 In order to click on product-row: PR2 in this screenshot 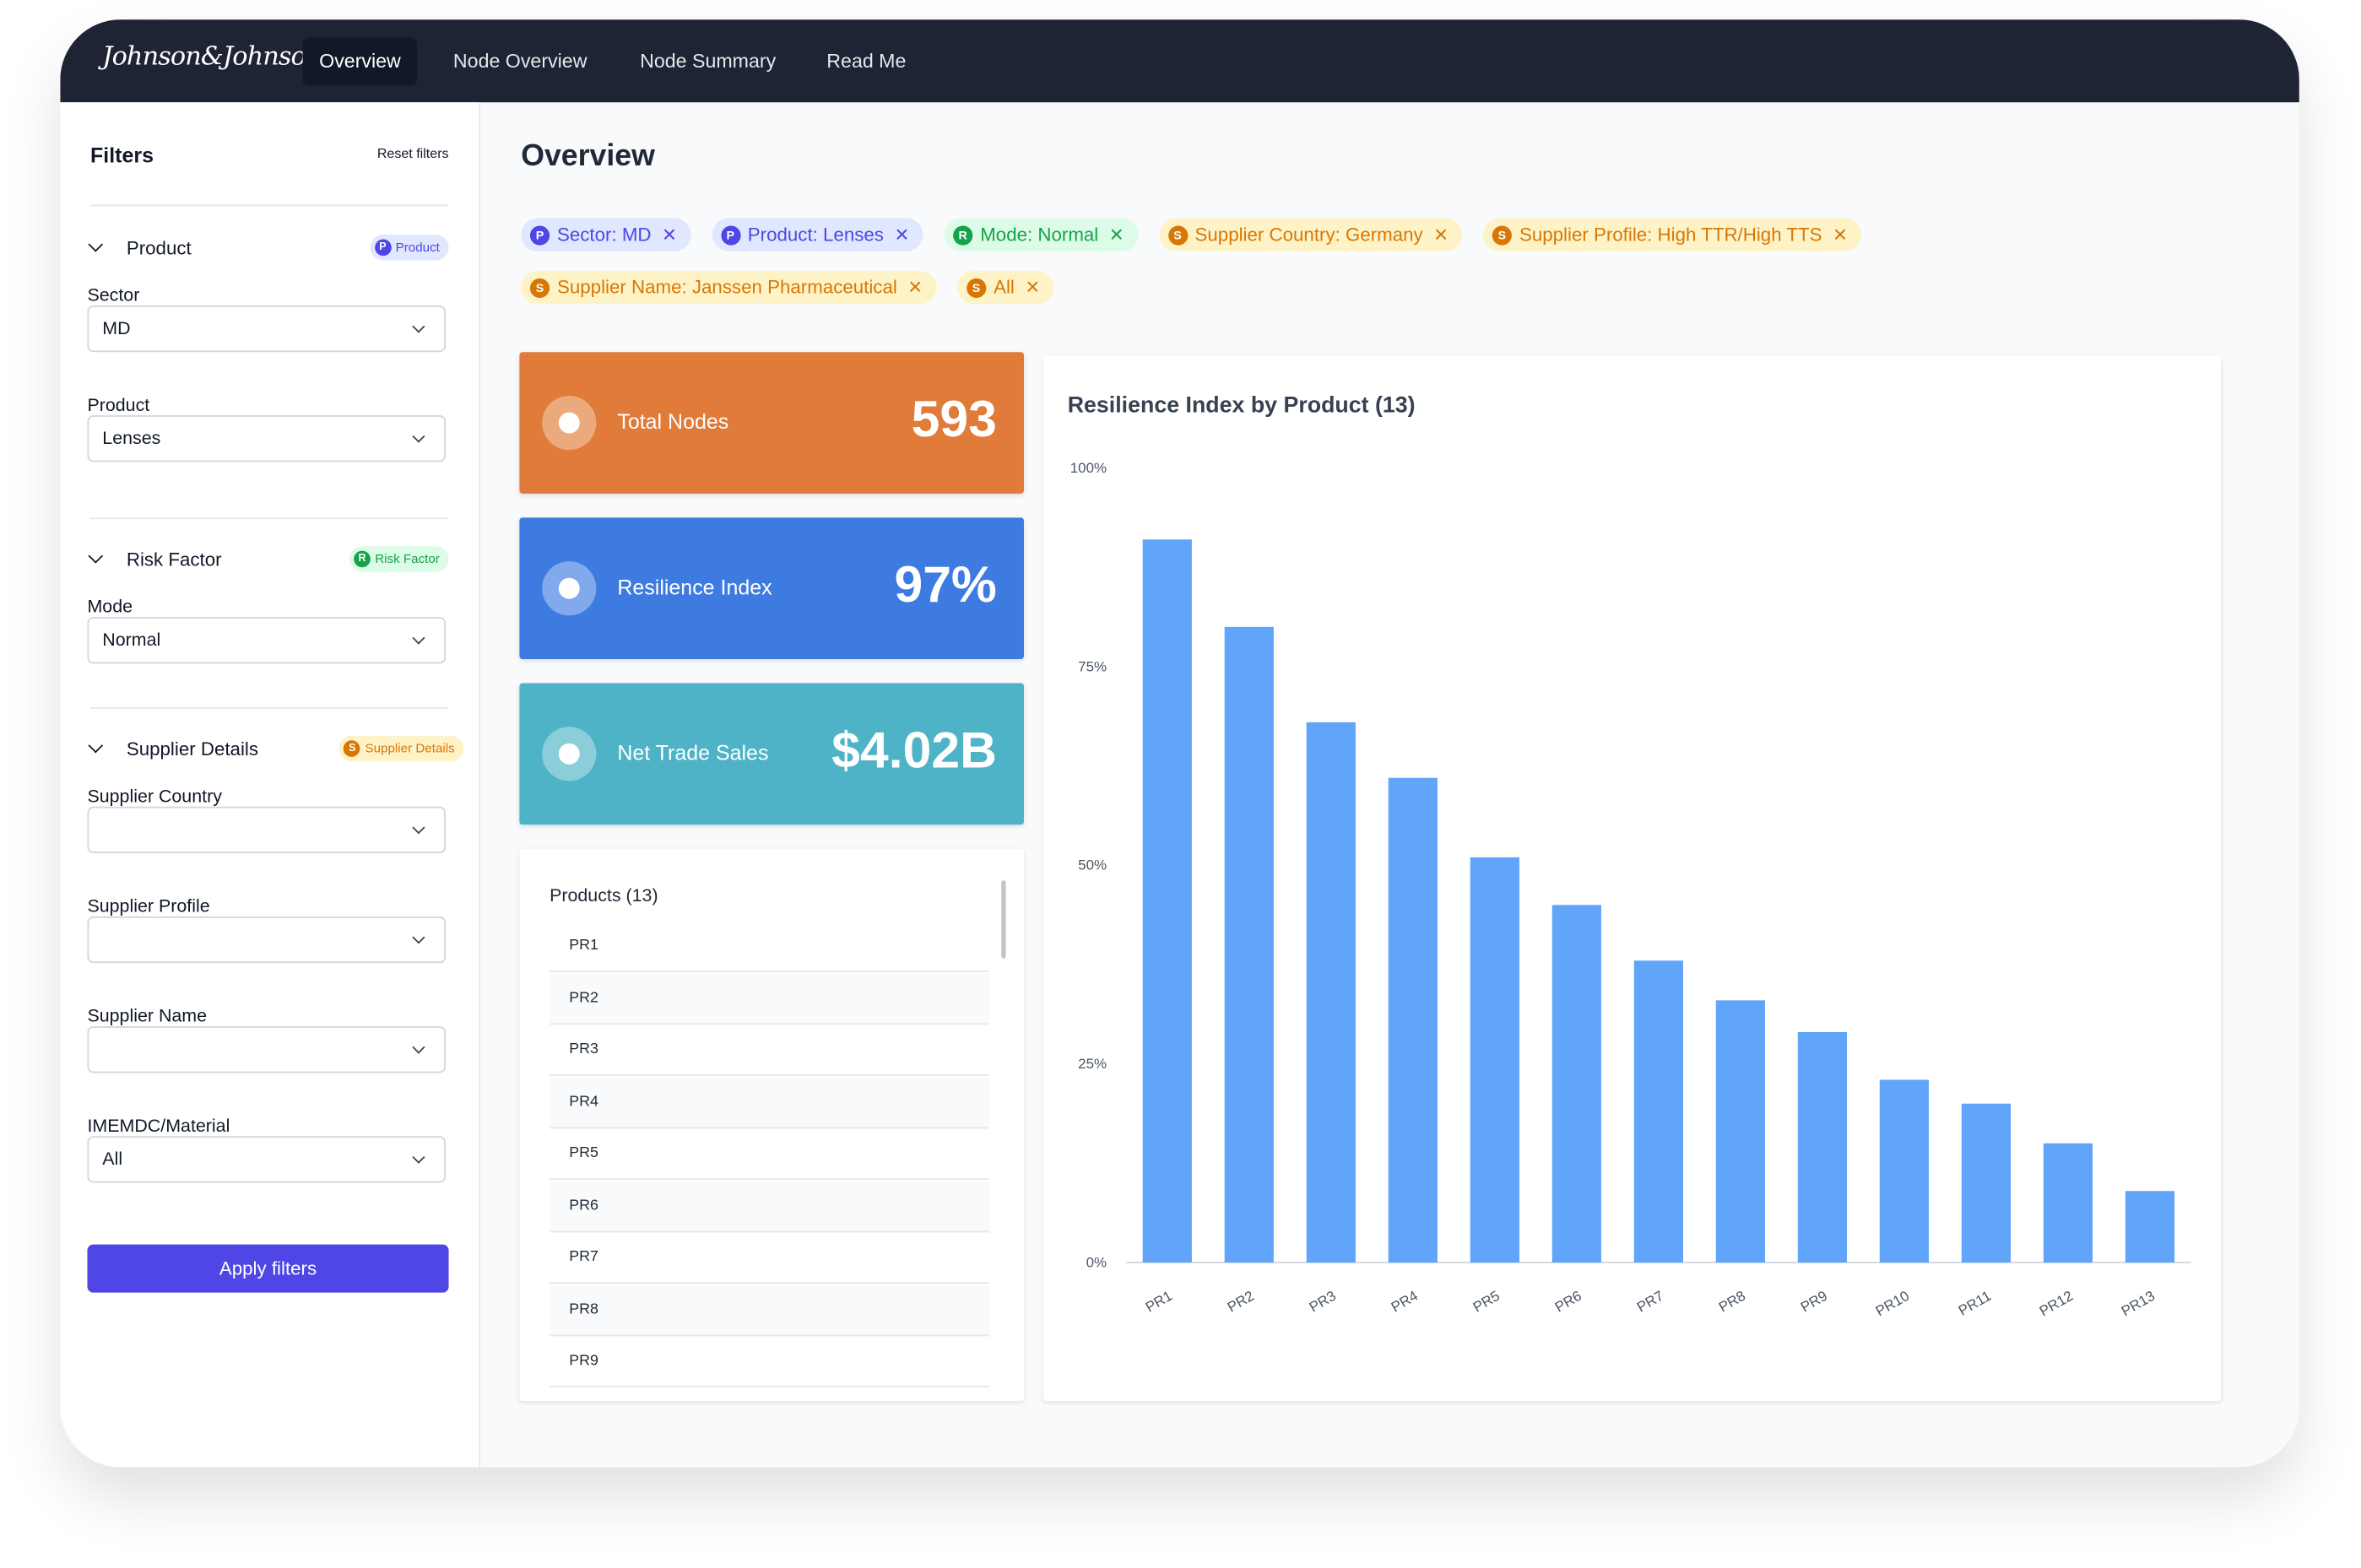, I will do `click(769, 998)`.